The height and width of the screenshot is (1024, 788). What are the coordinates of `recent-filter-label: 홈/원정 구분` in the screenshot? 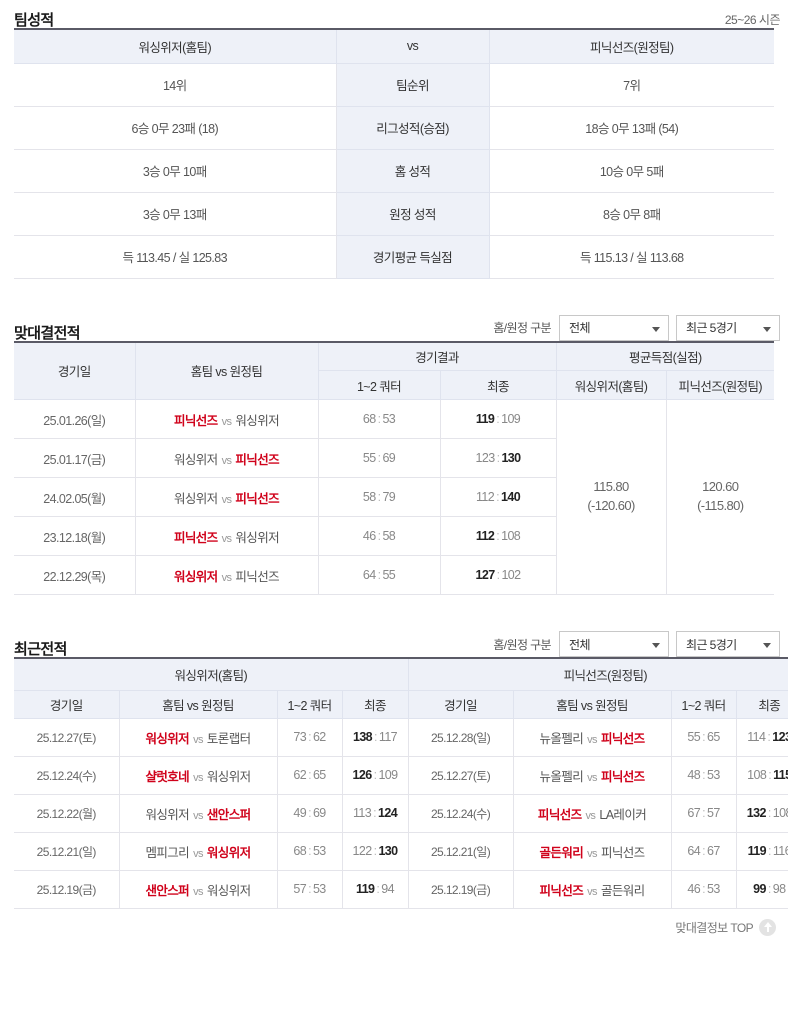 It's located at (522, 644).